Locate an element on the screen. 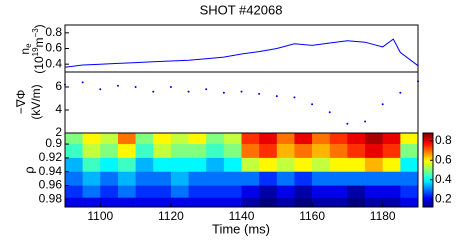 The height and width of the screenshot is (242, 463). y-label: (1019m−3) is located at coordinates (38, 48).